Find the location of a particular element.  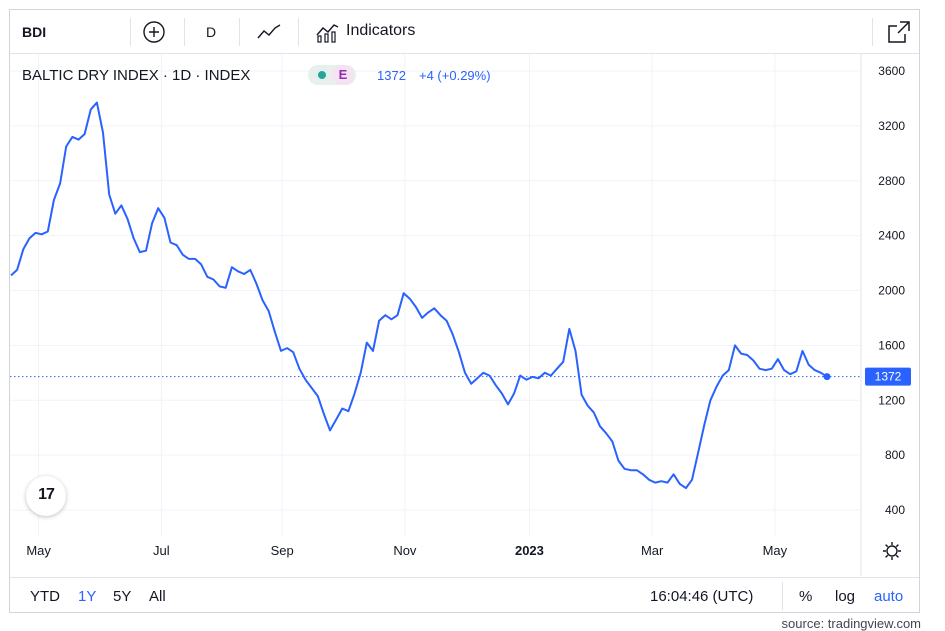

tradingview-logo: 17 is located at coordinates (46, 496).